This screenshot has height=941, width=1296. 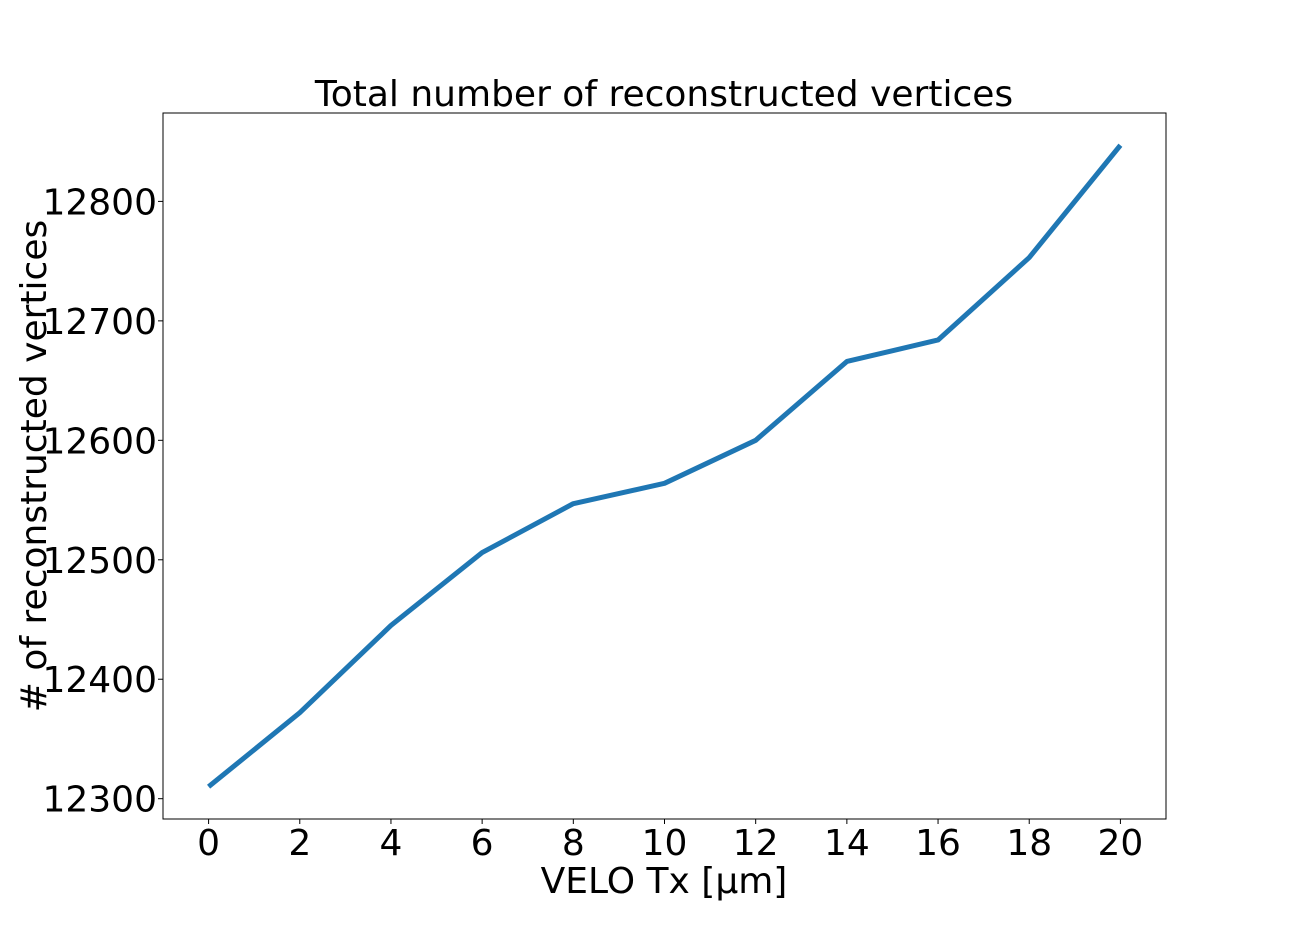 I want to click on chart-title: Total number of reconstructed vertices, so click(x=663, y=94).